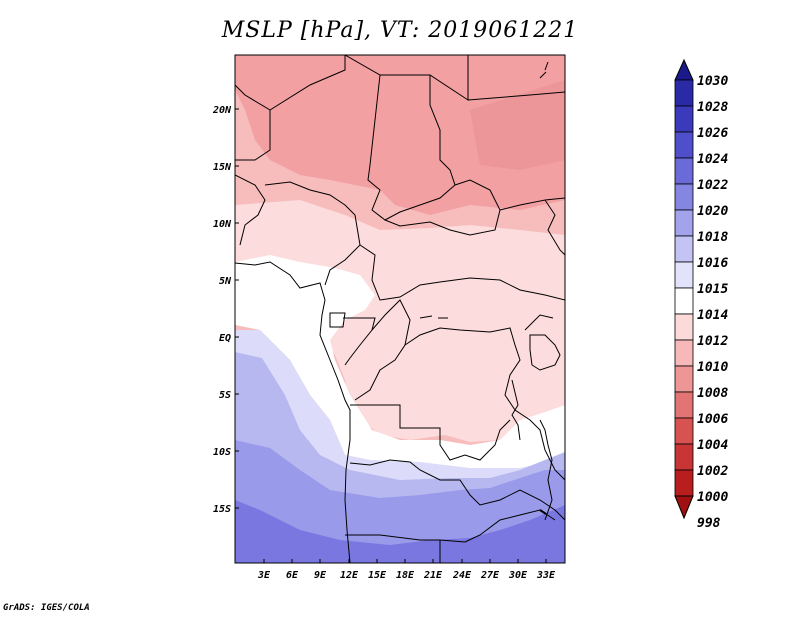 This screenshot has width=800, height=618. I want to click on lat-label: 5S, so click(225, 395).